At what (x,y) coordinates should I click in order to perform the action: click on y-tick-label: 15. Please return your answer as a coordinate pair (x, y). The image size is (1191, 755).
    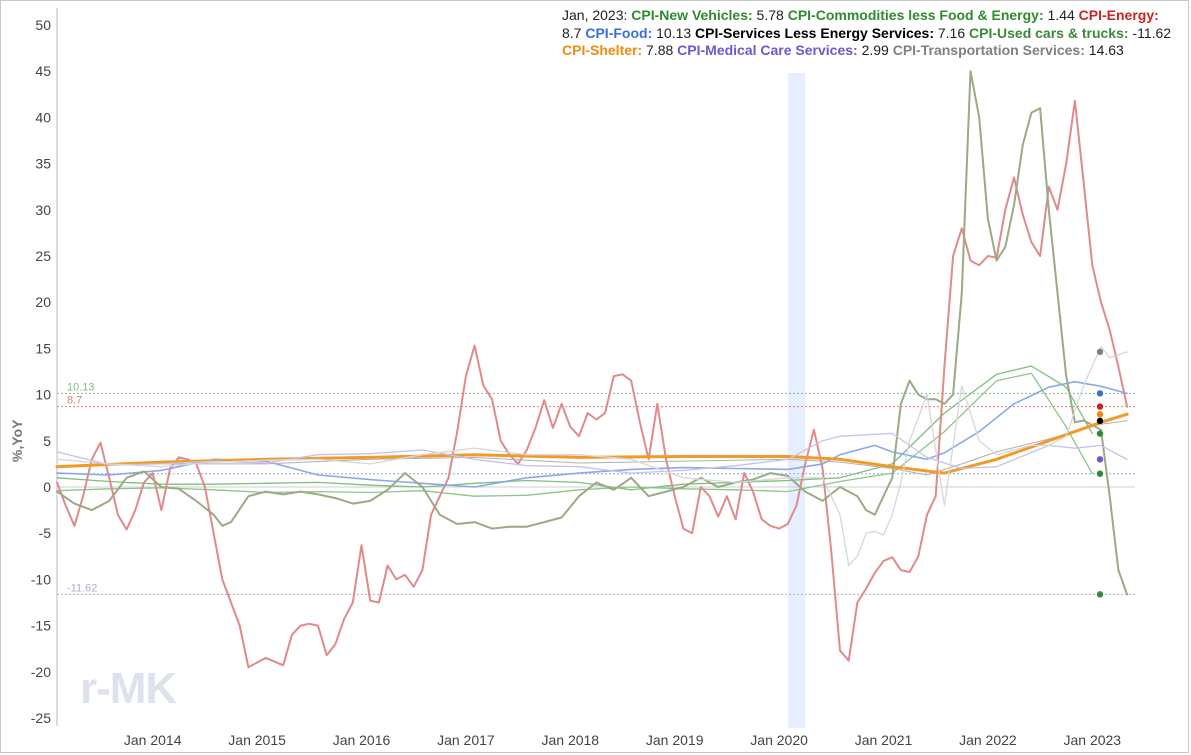
    Looking at the image, I should click on (43, 348).